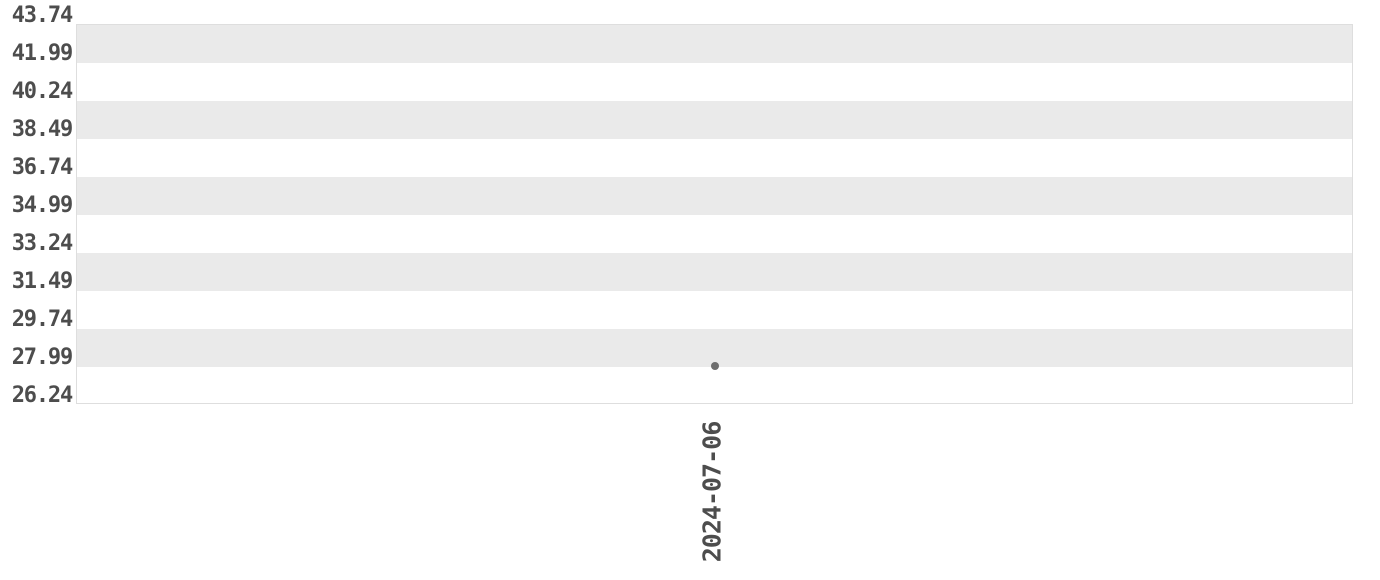  Describe the element at coordinates (42, 91) in the screenshot. I see `y-axis-tick-label: 40.24` at that location.